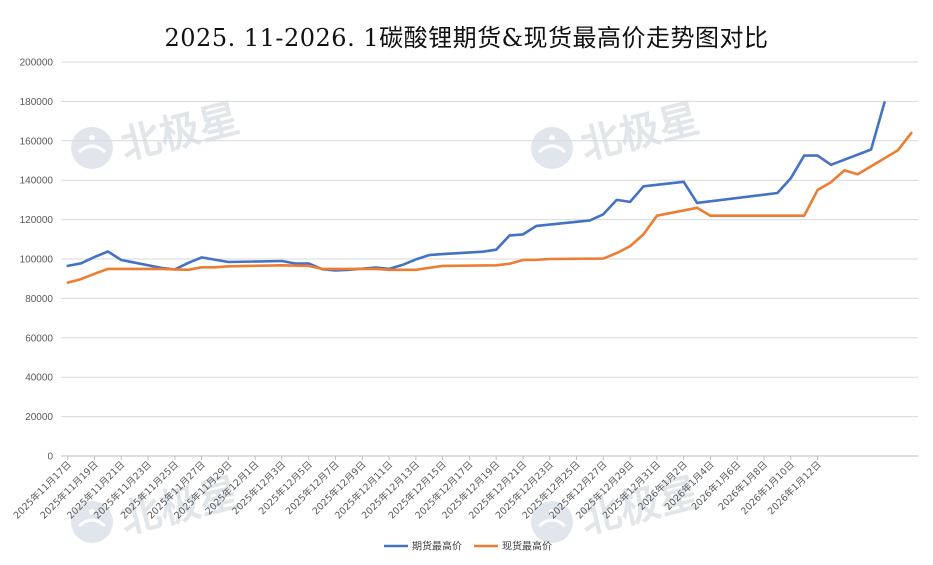 Image resolution: width=933 pixels, height=565 pixels. I want to click on y-tick-label: 0, so click(50, 457).